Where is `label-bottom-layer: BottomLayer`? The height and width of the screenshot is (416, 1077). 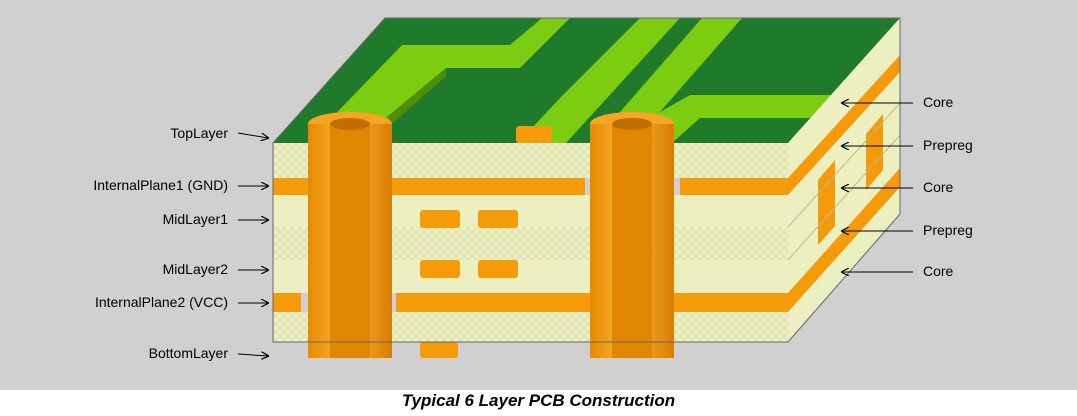 label-bottom-layer: BottomLayer is located at coordinates (189, 353).